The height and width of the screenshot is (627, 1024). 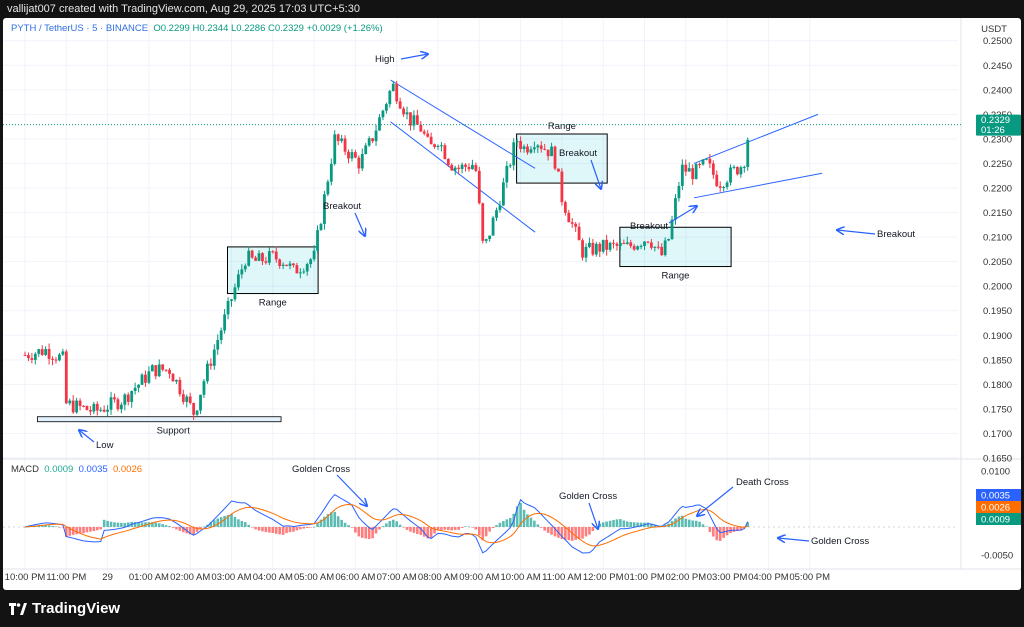 I want to click on tradingview-footer: TradingView, so click(x=64, y=608).